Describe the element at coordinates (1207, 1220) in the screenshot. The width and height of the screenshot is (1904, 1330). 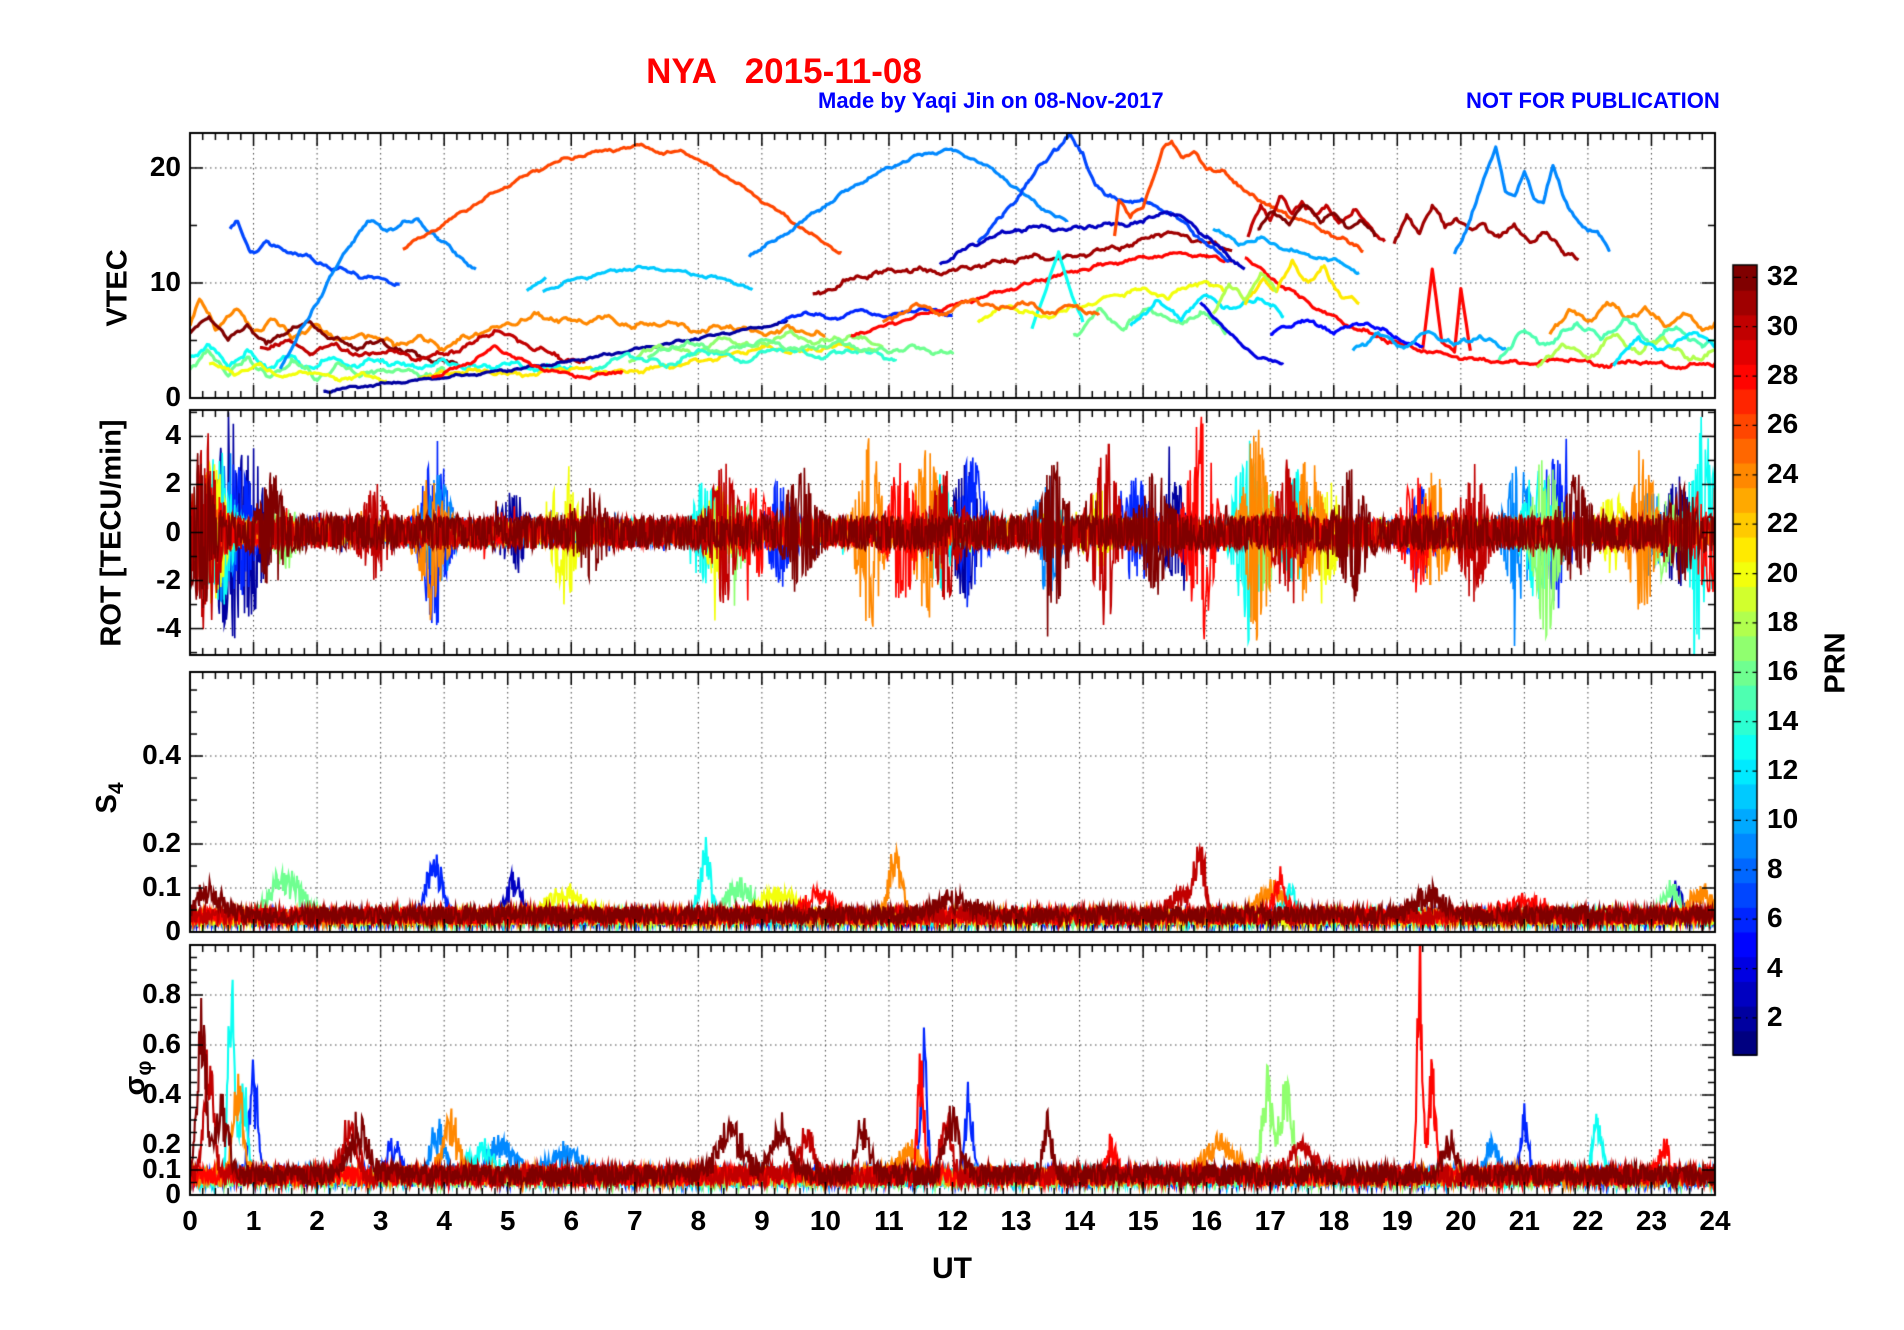
I see `x-tick-label: 16` at that location.